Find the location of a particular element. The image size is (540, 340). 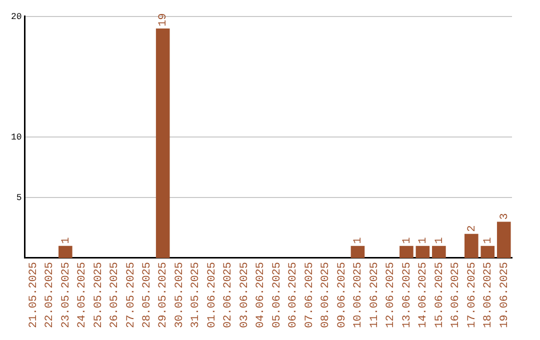

x-tick-label: 03.06.2025 is located at coordinates (244, 295).